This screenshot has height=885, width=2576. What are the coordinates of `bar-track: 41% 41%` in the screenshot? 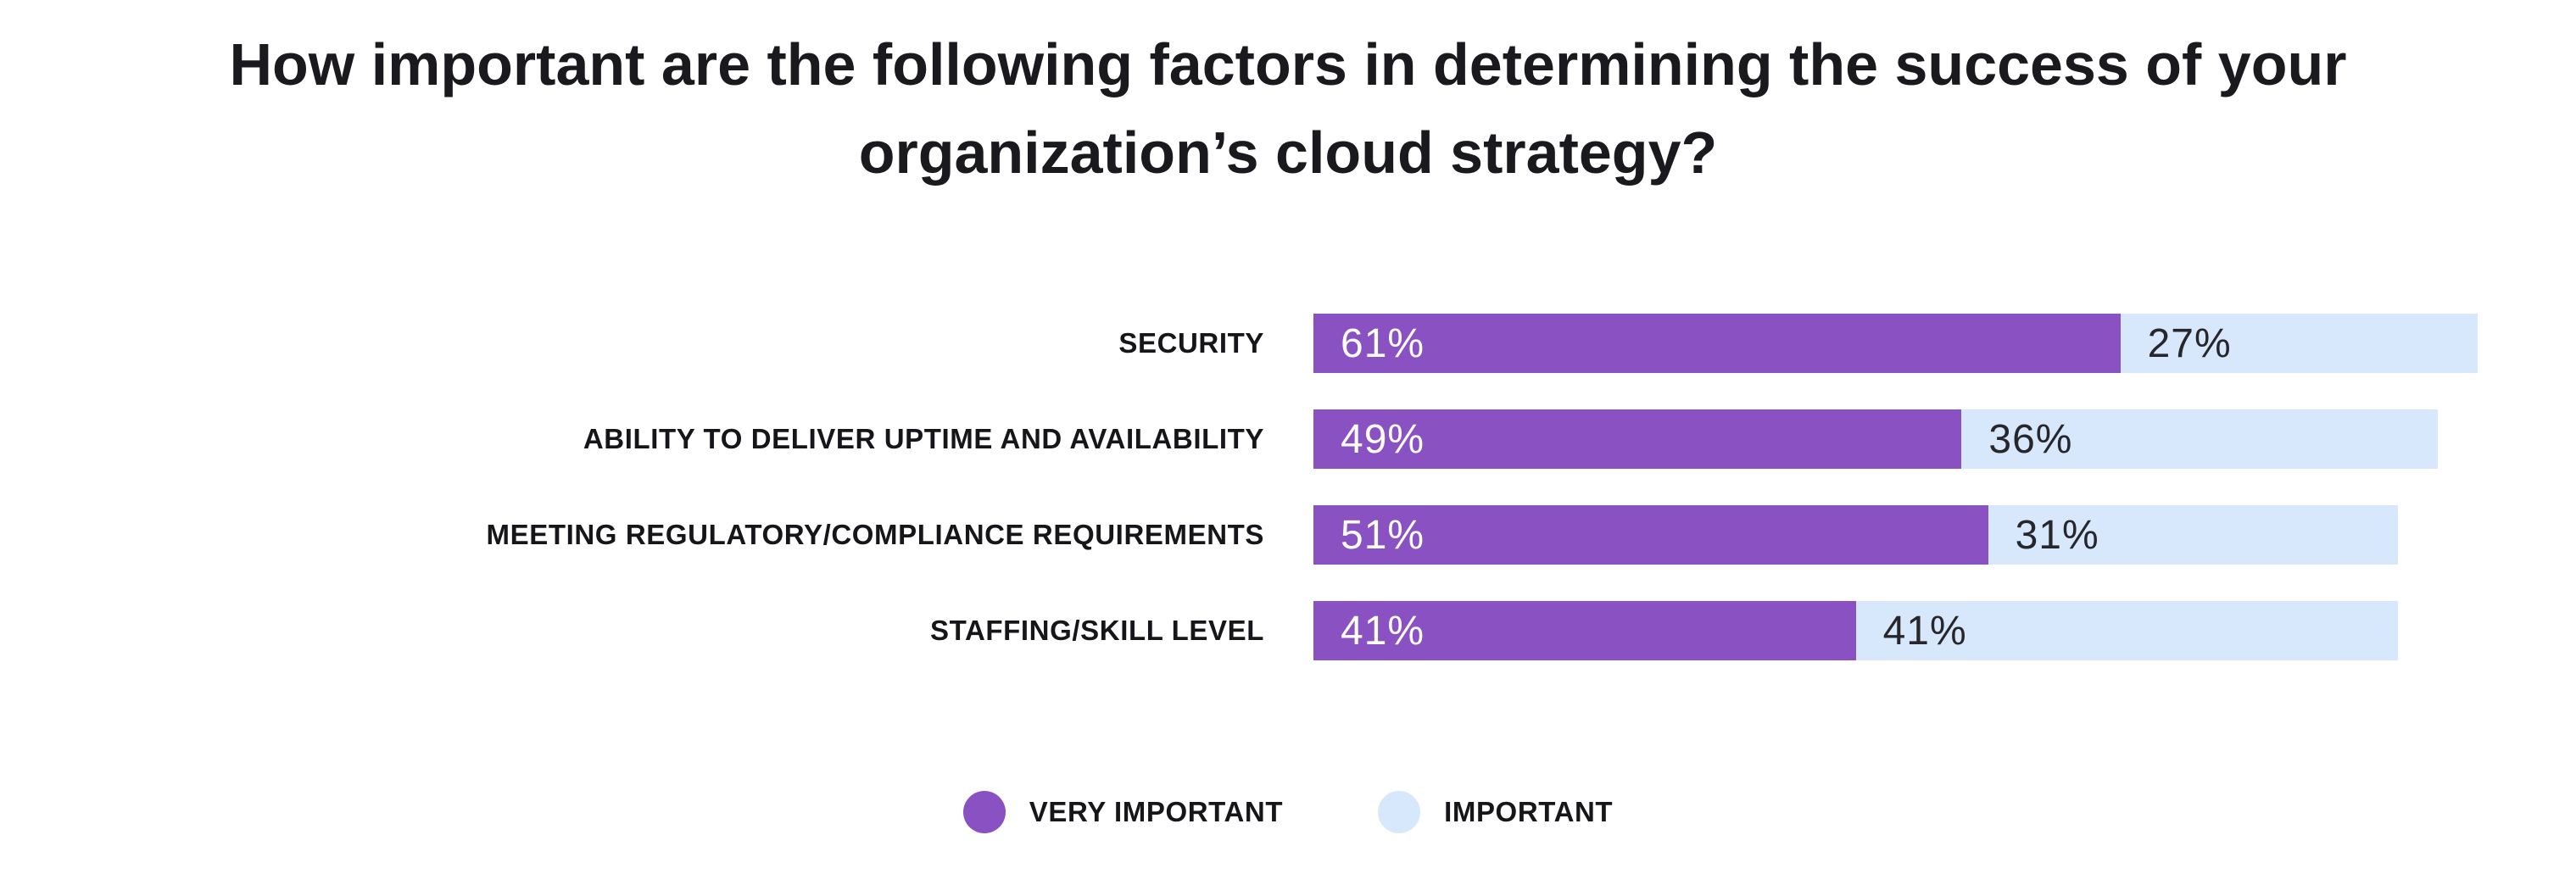 It's located at (1856, 630).